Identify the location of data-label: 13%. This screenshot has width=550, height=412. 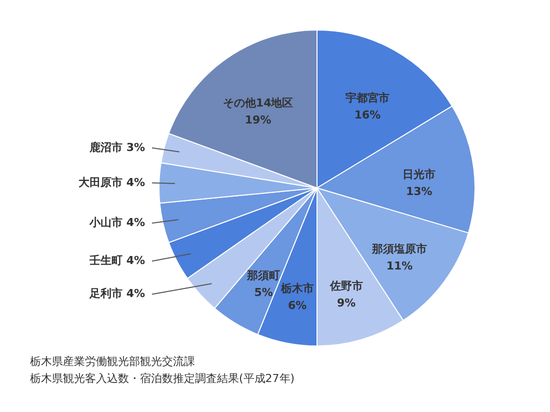
(419, 191).